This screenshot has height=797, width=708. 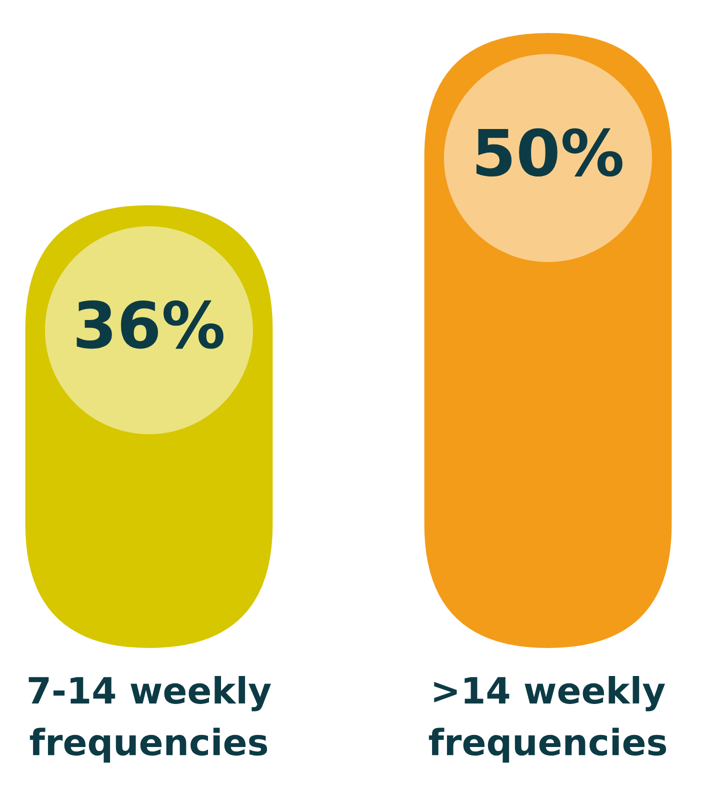 What do you see at coordinates (549, 152) in the screenshot?
I see `data-label: 50%` at bounding box center [549, 152].